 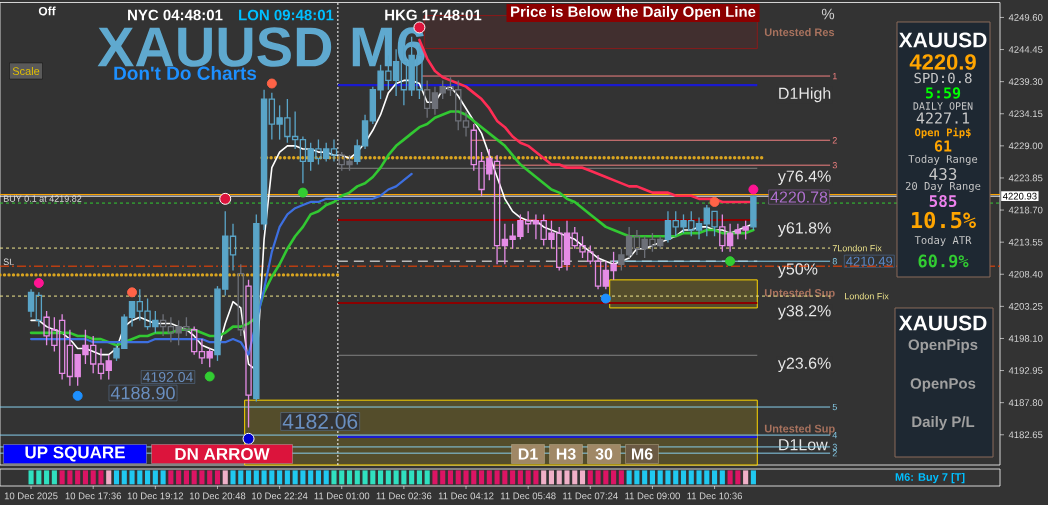 I want to click on y-tick-label: 4244.45, so click(x=1025, y=49).